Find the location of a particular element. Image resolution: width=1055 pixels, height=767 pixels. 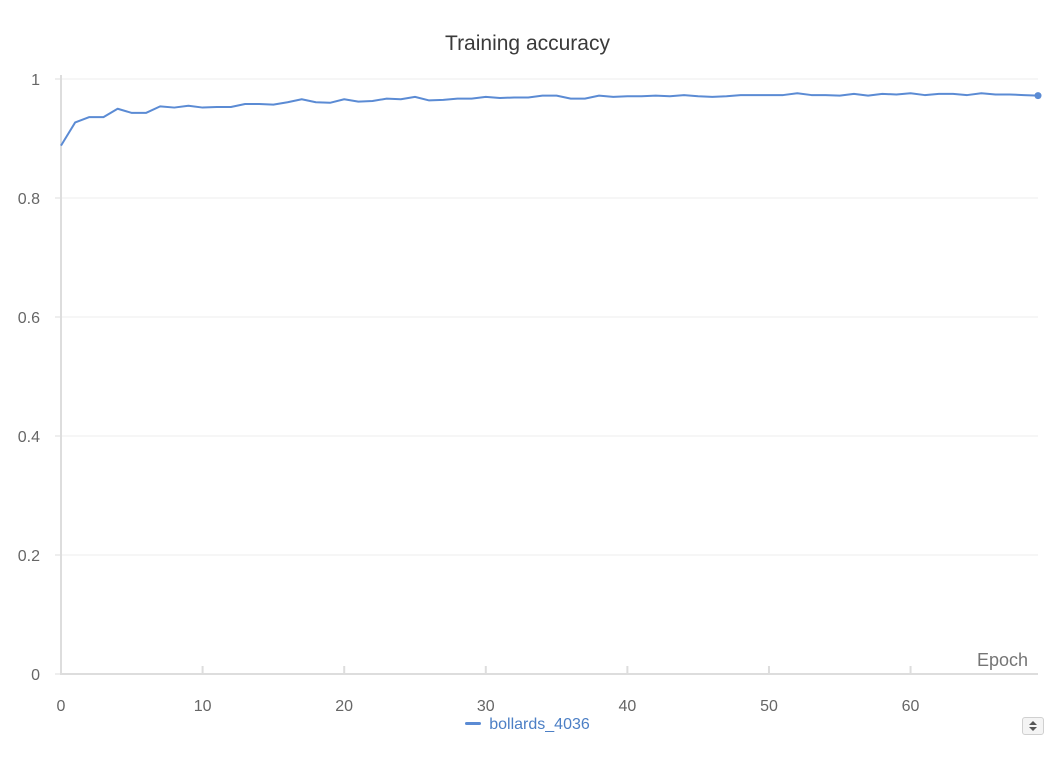

y-tick-label: 0.2 is located at coordinates (29, 556).